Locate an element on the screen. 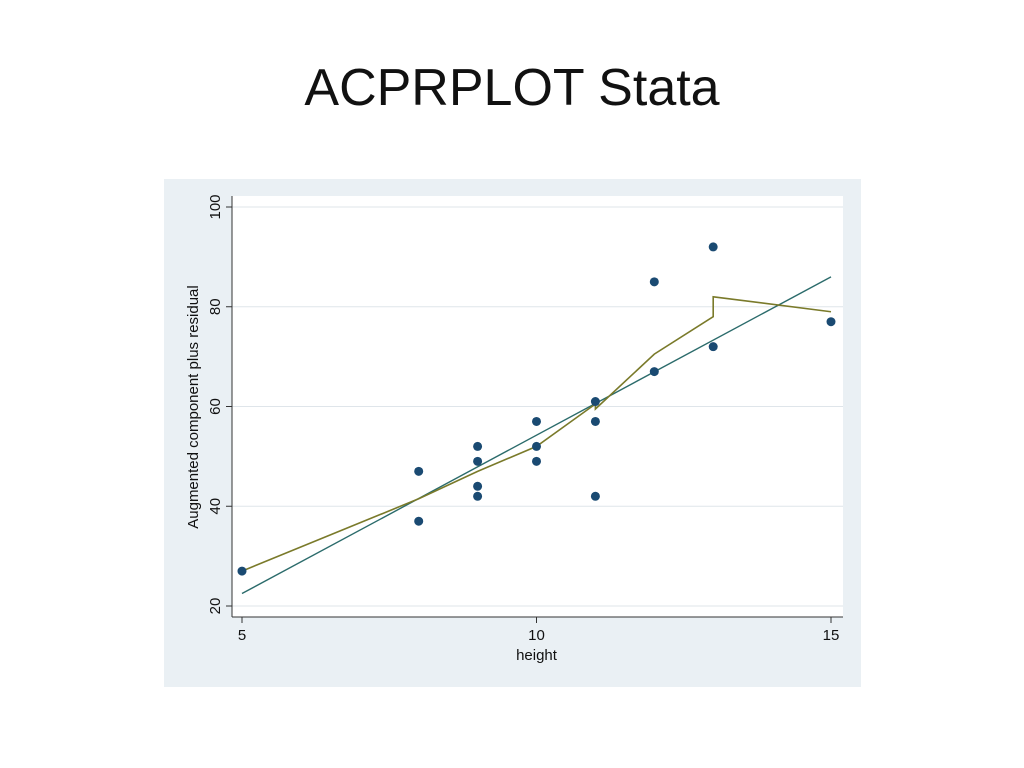 The width and height of the screenshot is (1024, 768). x-tick-label: 10 is located at coordinates (536, 635).